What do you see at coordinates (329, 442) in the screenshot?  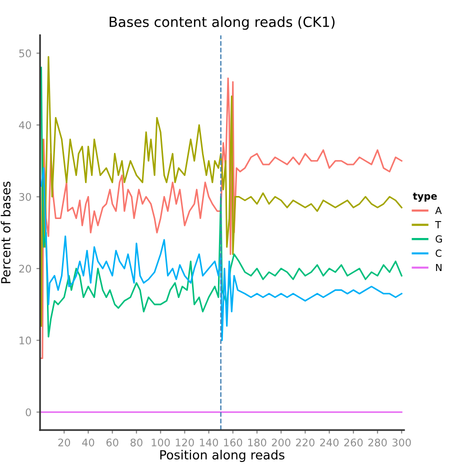 I see `x-tick-label: 240` at bounding box center [329, 442].